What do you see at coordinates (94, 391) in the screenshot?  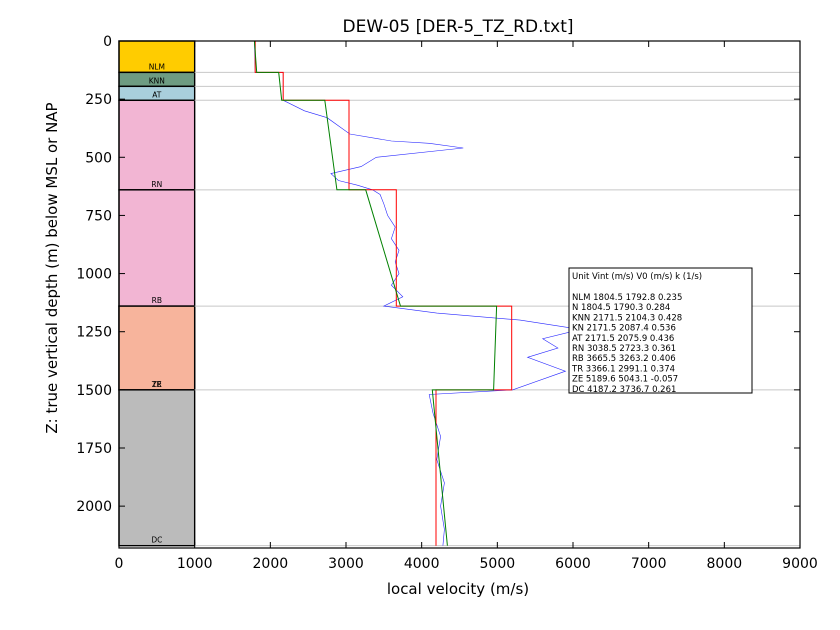 I see `y-tick-label: 1500` at bounding box center [94, 391].